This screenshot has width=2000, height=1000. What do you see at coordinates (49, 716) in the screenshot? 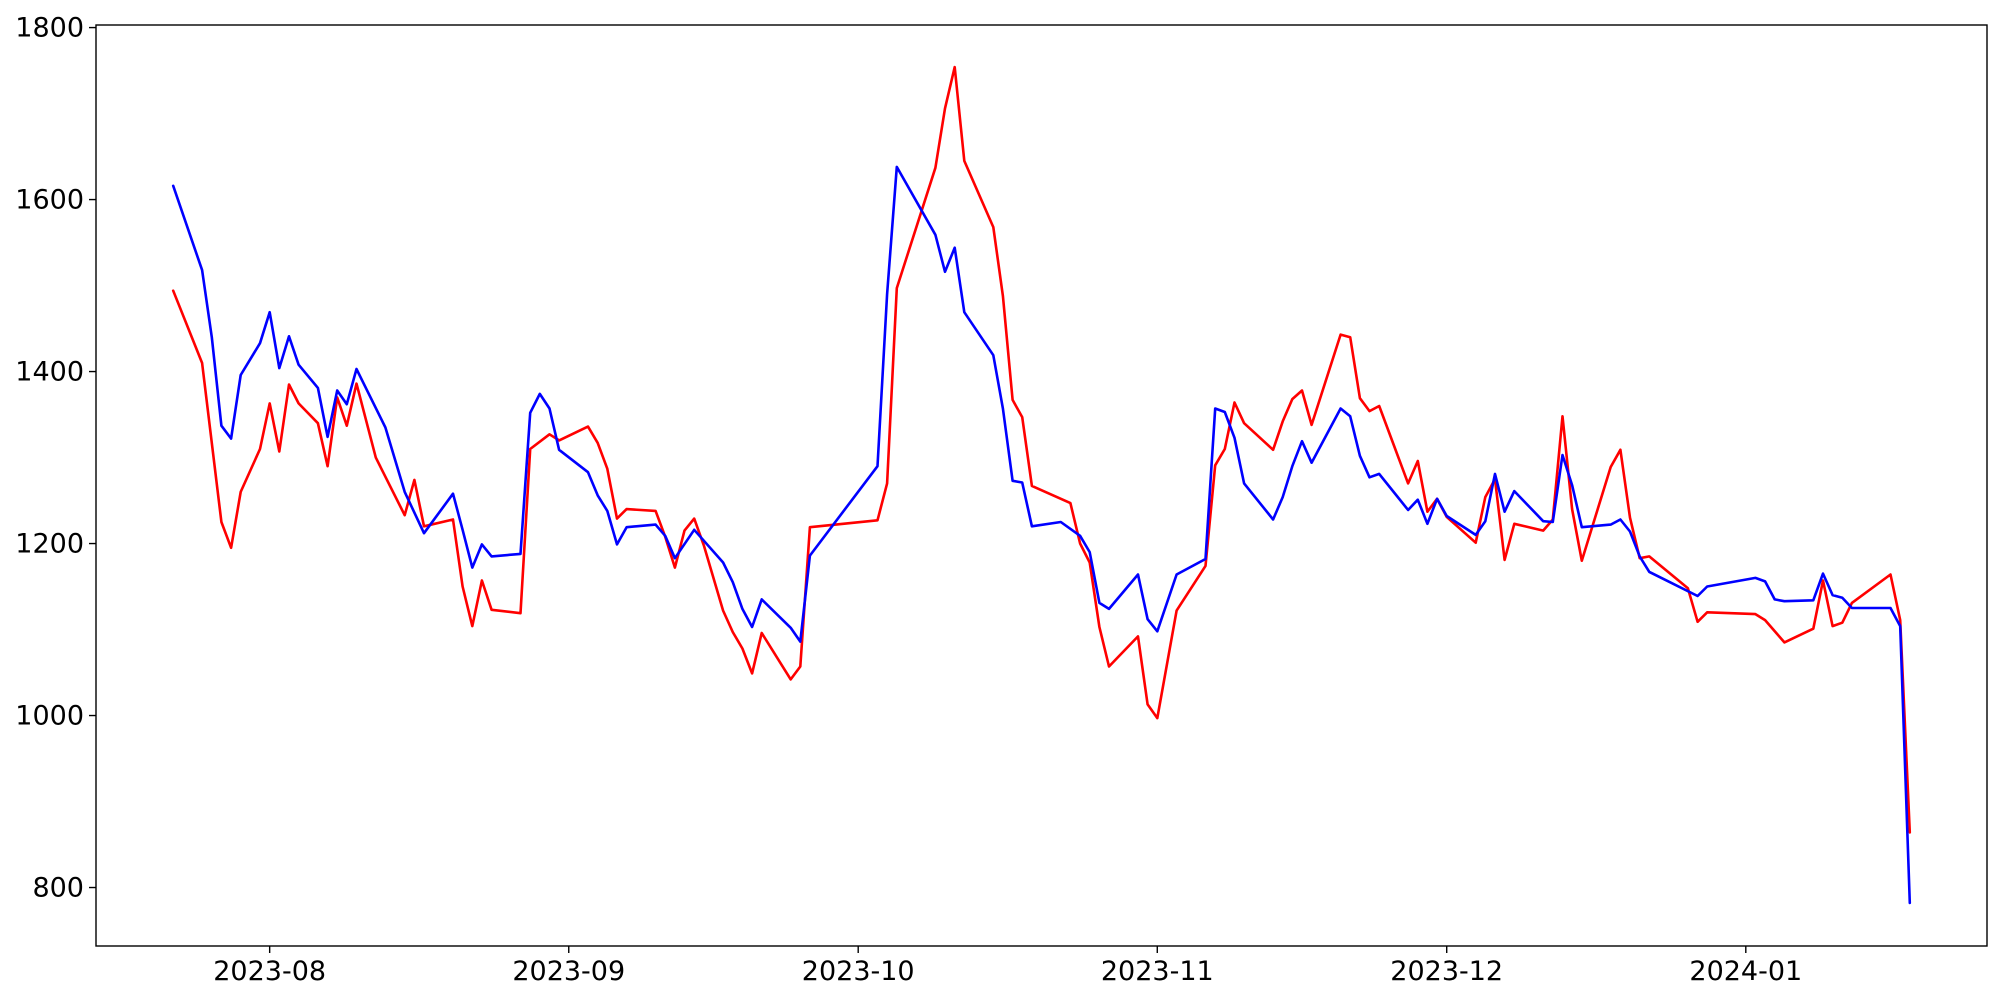
I see `y-tick-label: 1000` at bounding box center [49, 716].